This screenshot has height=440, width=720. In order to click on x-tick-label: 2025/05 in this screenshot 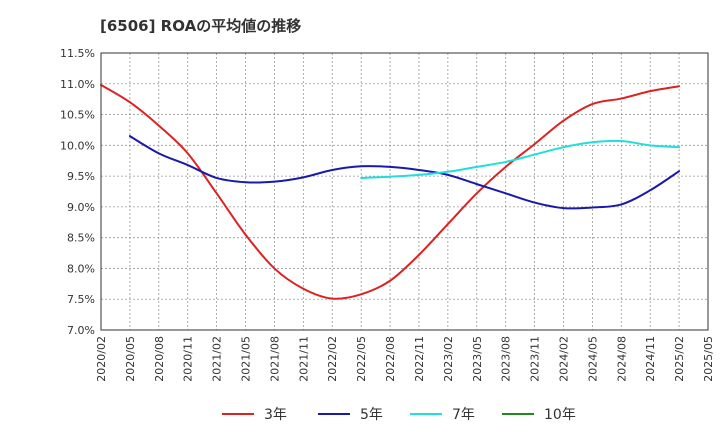, I will do `click(708, 359)`.